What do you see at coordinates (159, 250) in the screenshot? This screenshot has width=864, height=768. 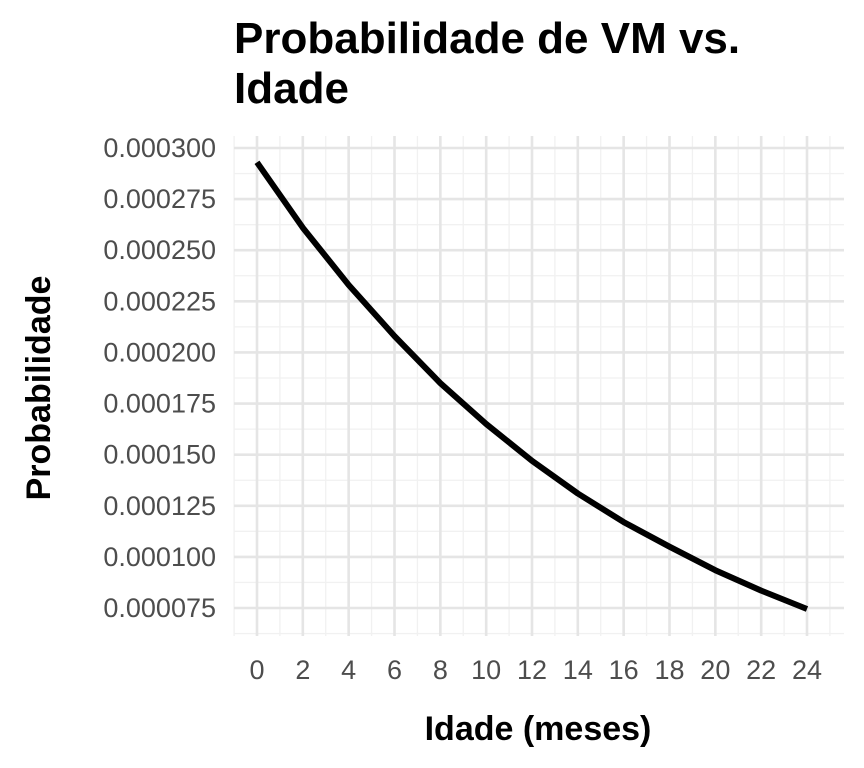 I see `y-tick-label: 0.000250` at bounding box center [159, 250].